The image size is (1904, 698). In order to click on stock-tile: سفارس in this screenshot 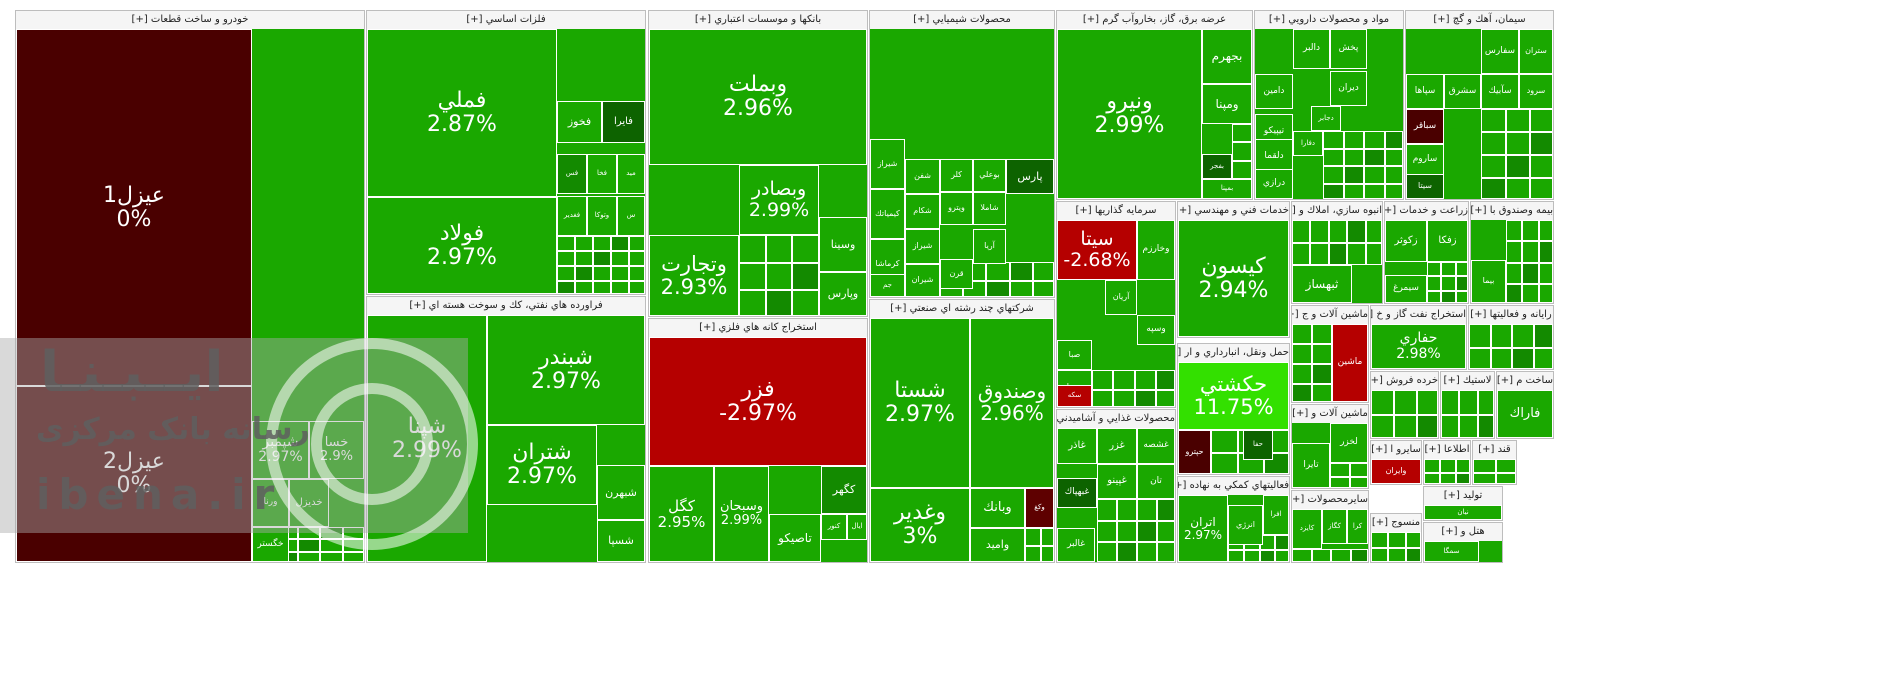, I will do `click(1500, 51)`.